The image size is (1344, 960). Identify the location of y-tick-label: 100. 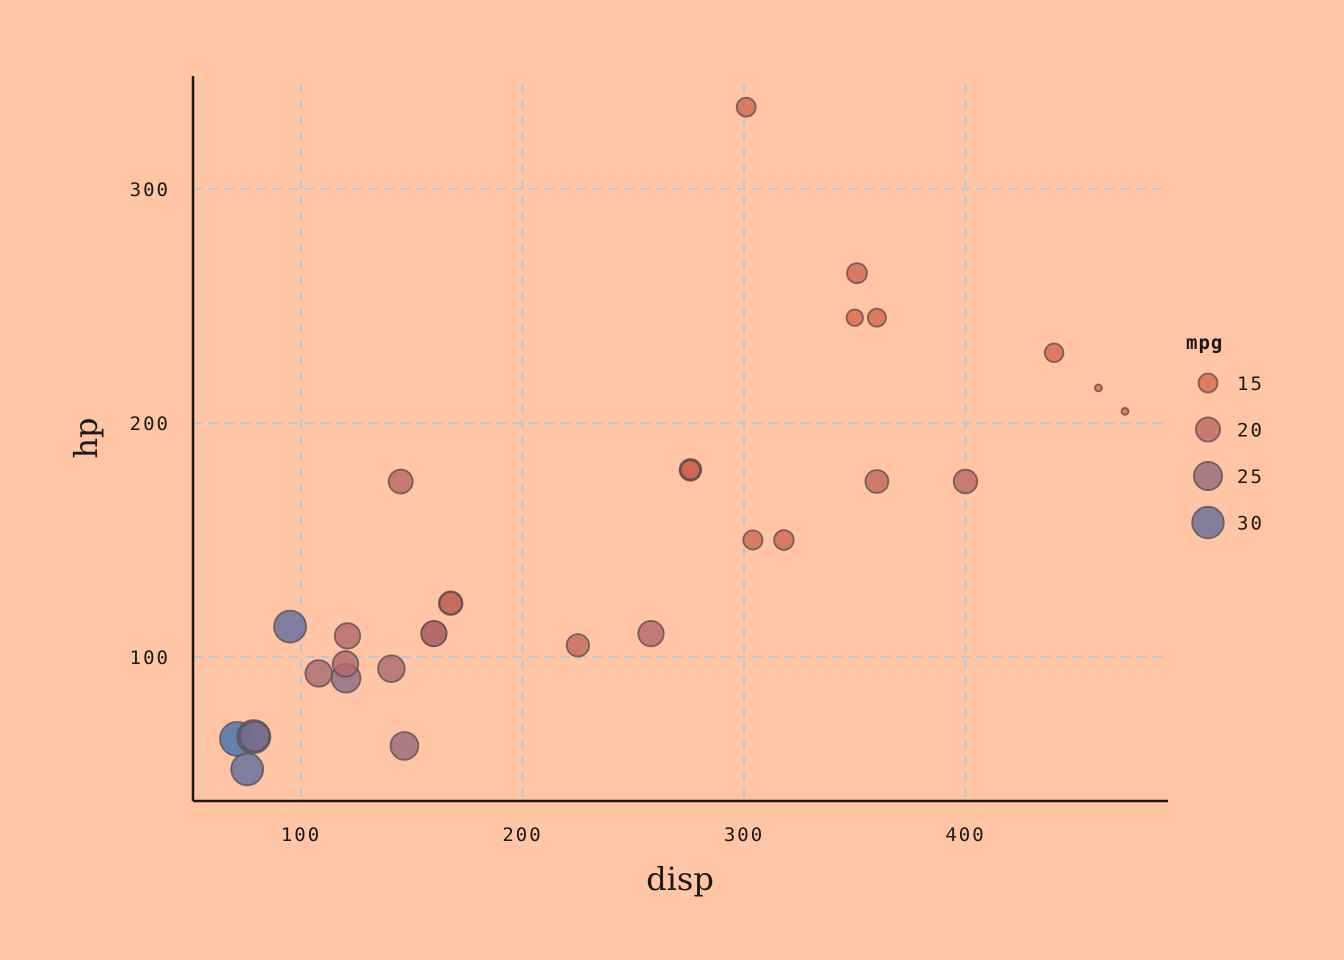
(150, 658).